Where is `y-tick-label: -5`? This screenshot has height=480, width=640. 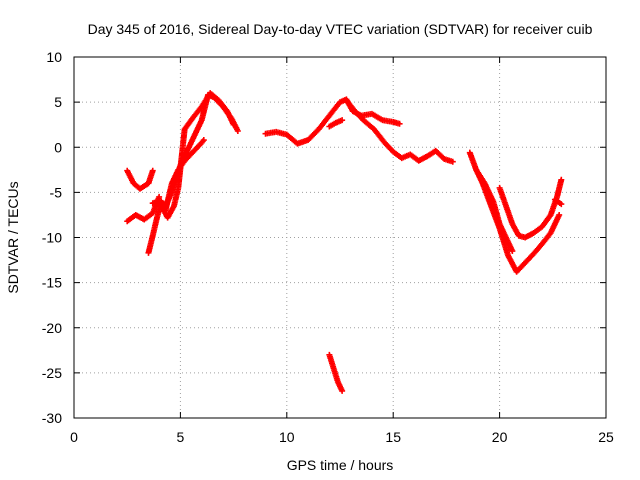 y-tick-label: -5 is located at coordinates (56, 192).